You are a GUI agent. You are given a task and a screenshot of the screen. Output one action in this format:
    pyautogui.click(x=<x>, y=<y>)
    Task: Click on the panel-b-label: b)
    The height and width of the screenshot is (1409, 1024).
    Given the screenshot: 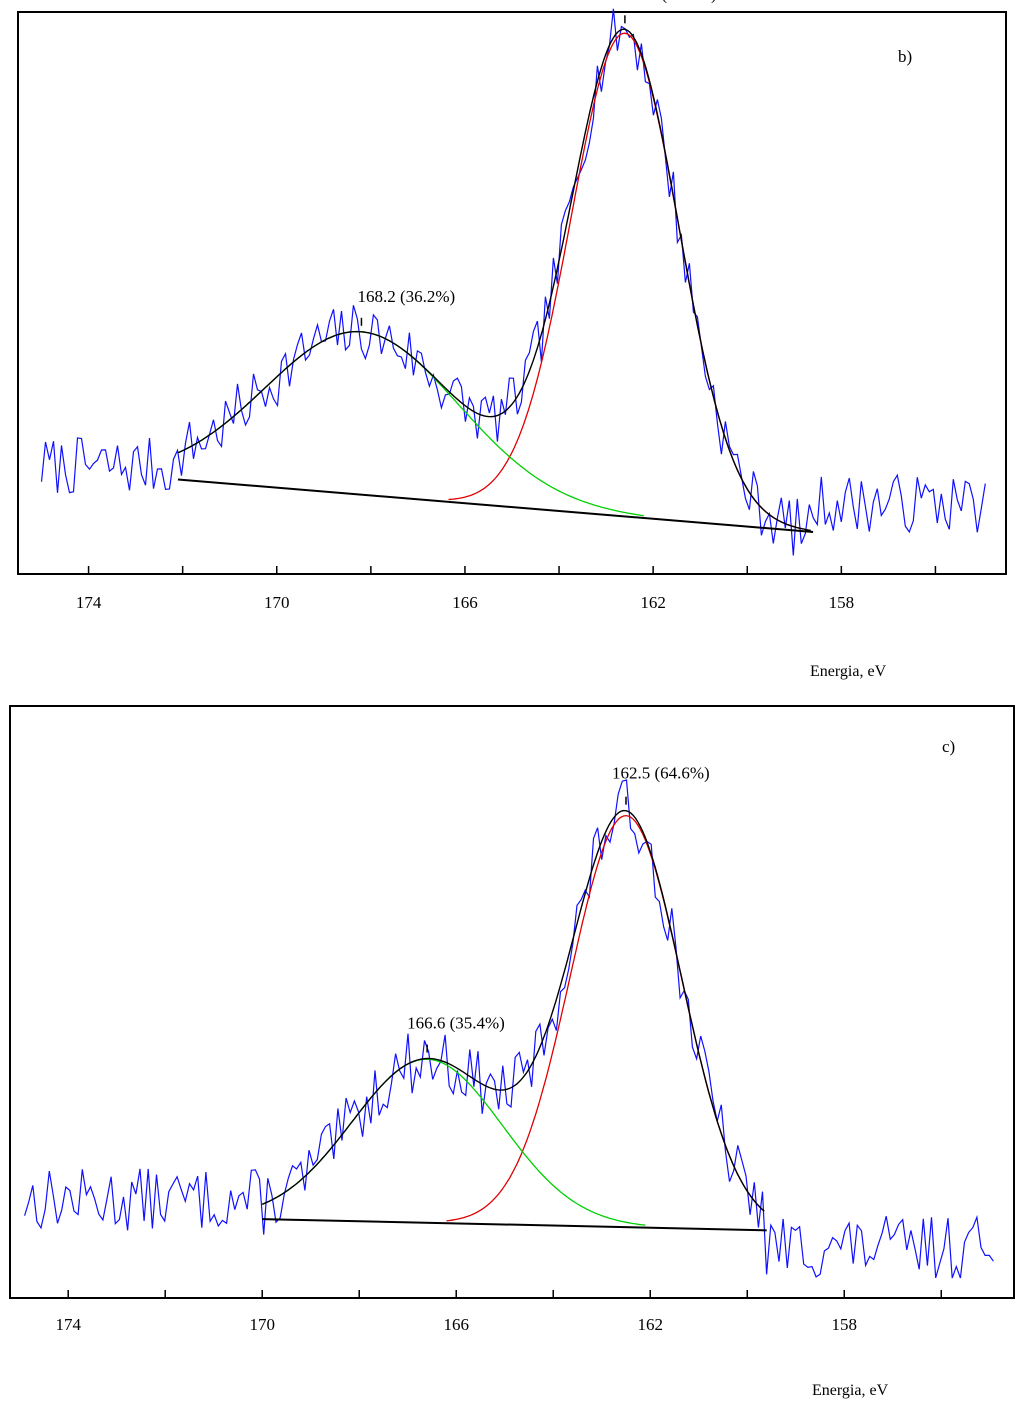 What is the action you would take?
    pyautogui.click(x=905, y=56)
    